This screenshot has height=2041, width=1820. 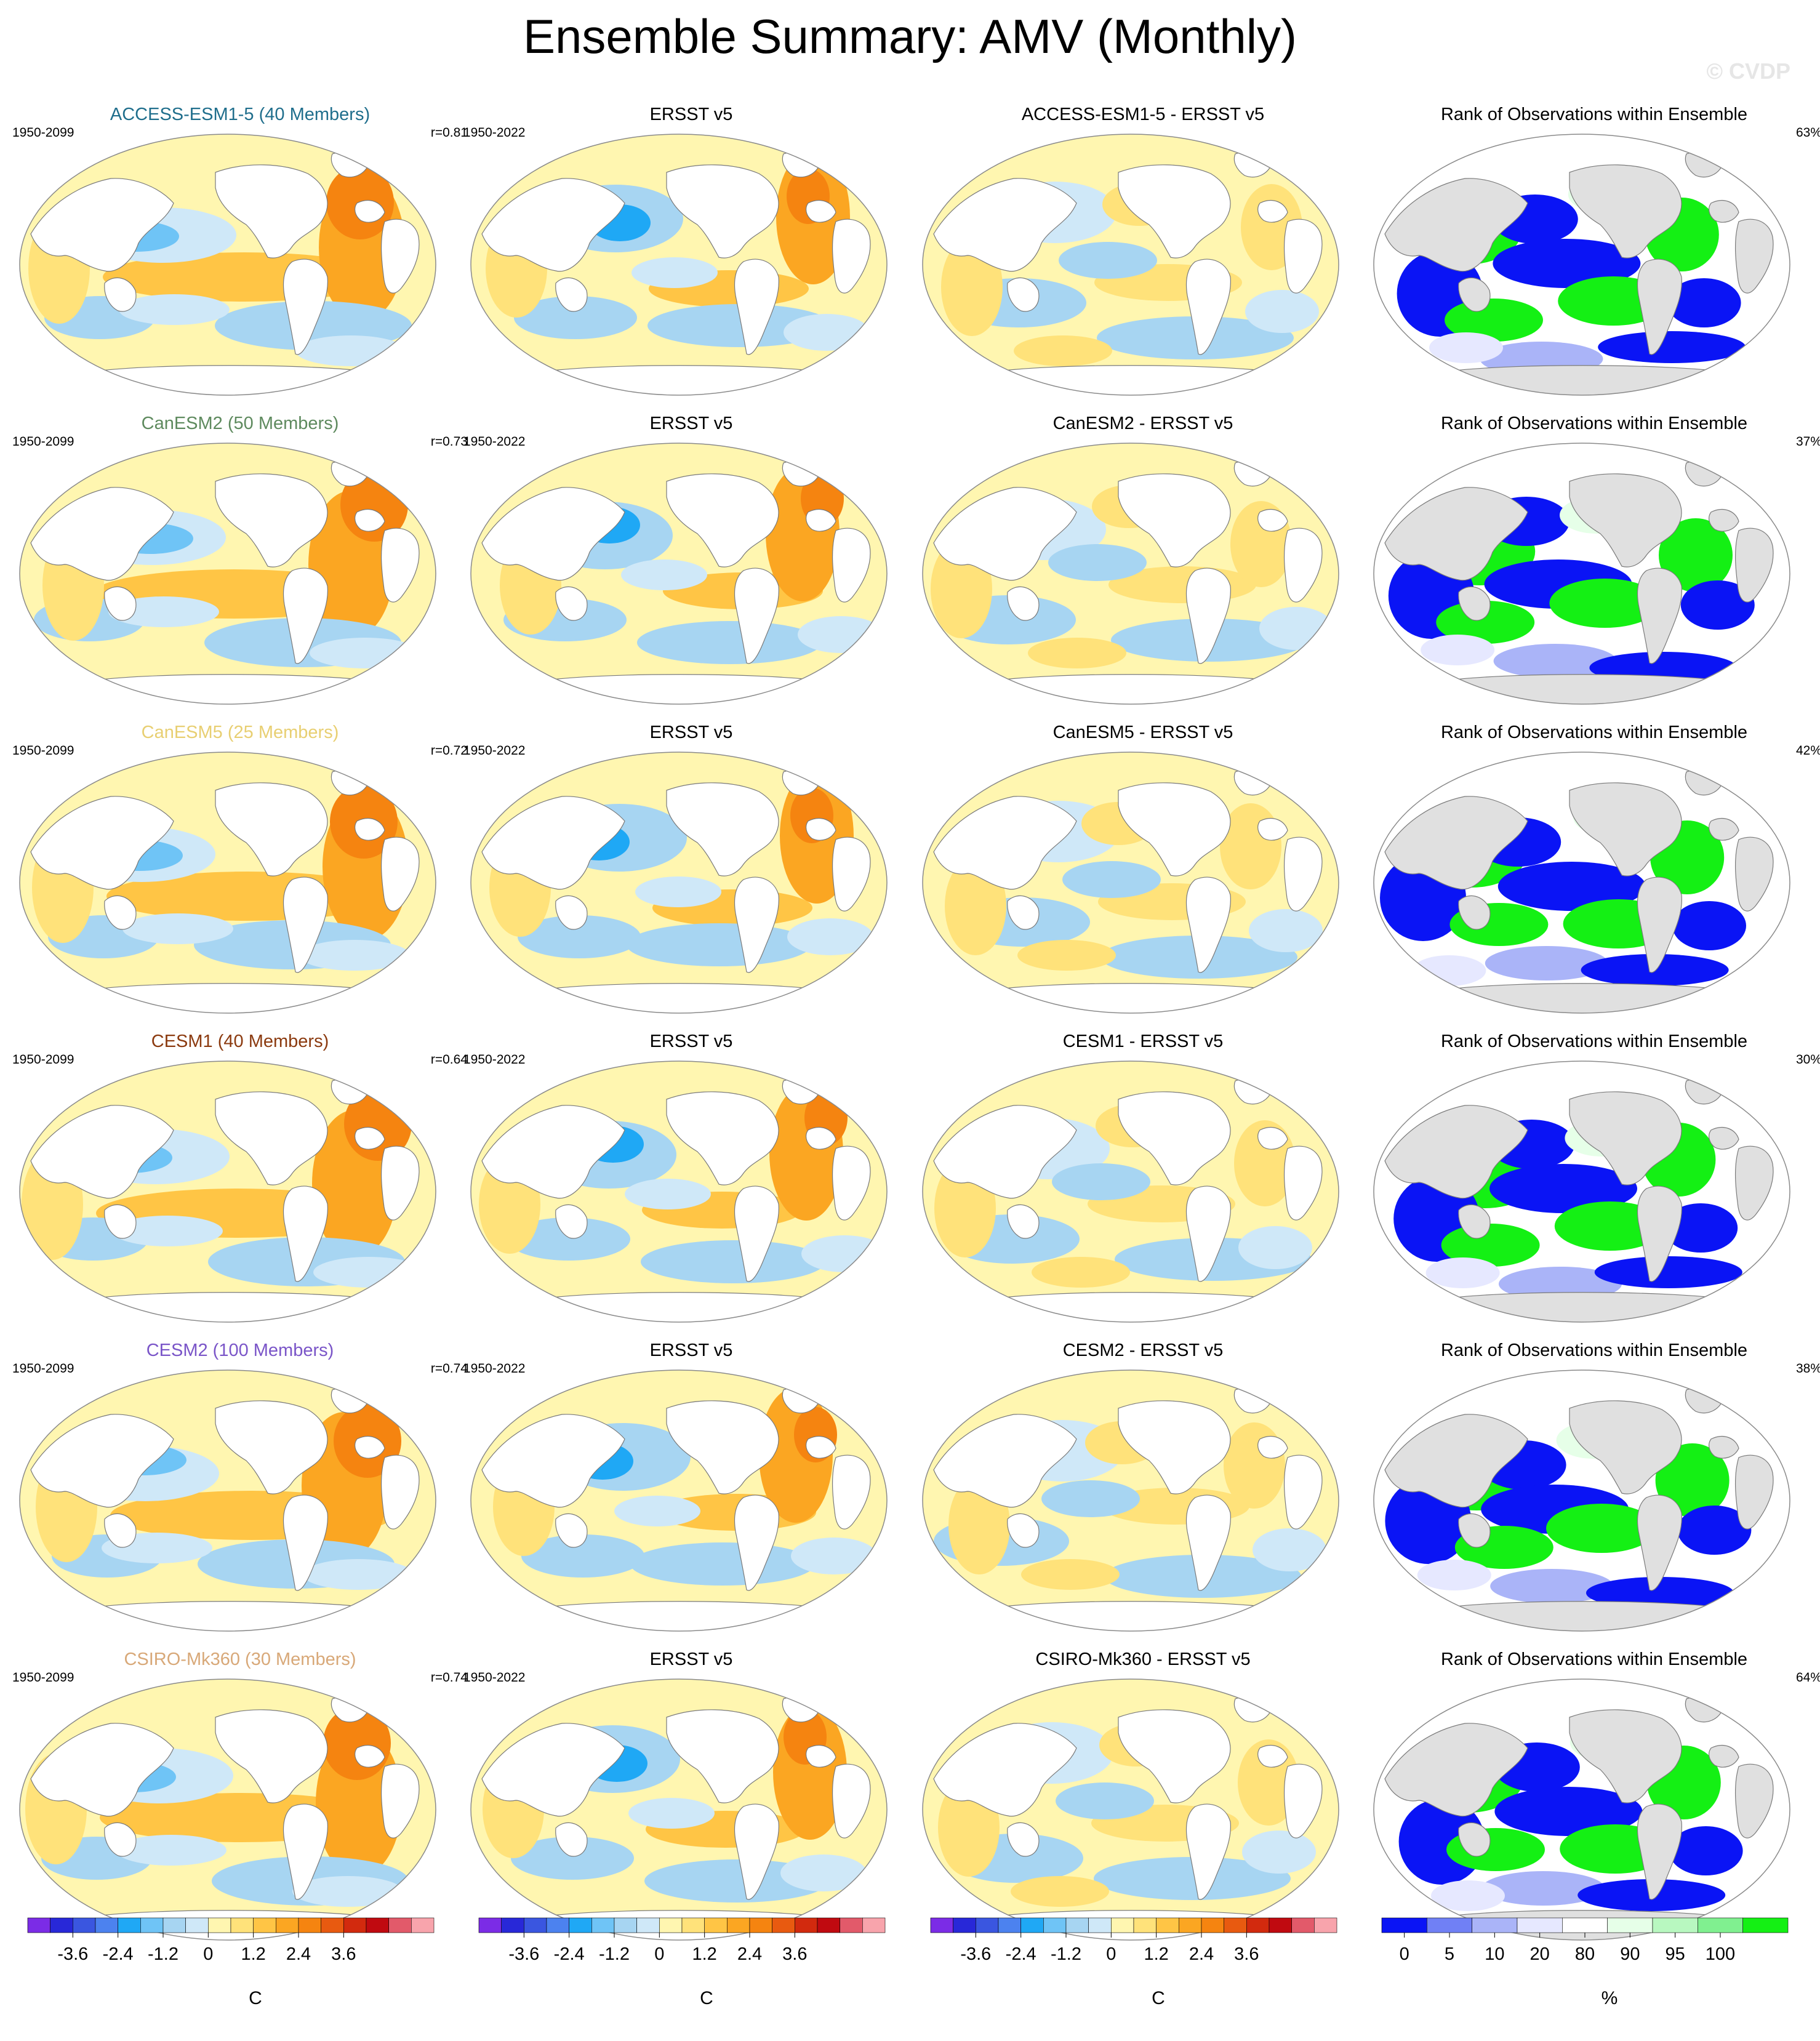 I want to click on panel-title: CESM1 - ERSST v5, so click(x=1143, y=1041).